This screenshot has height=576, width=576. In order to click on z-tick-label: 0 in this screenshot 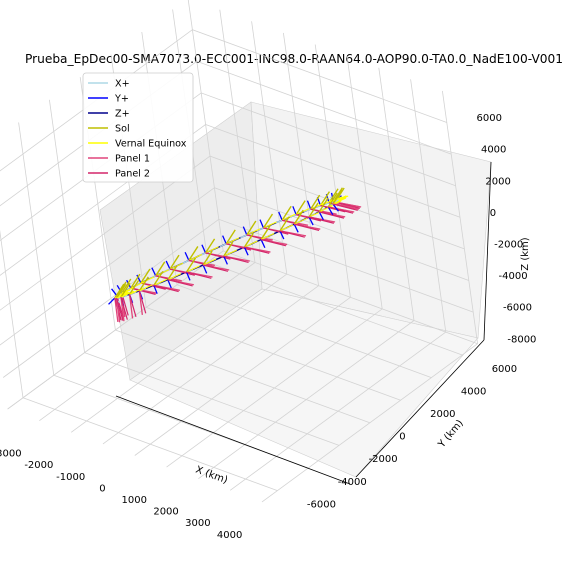, I will do `click(493, 213)`.